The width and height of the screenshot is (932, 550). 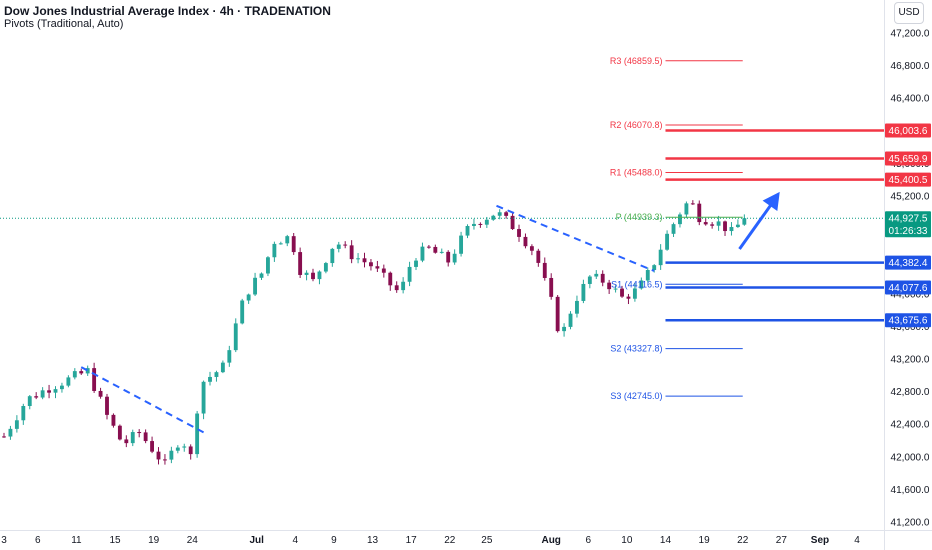 I want to click on price-tick-label: 42,400.0, so click(x=910, y=425).